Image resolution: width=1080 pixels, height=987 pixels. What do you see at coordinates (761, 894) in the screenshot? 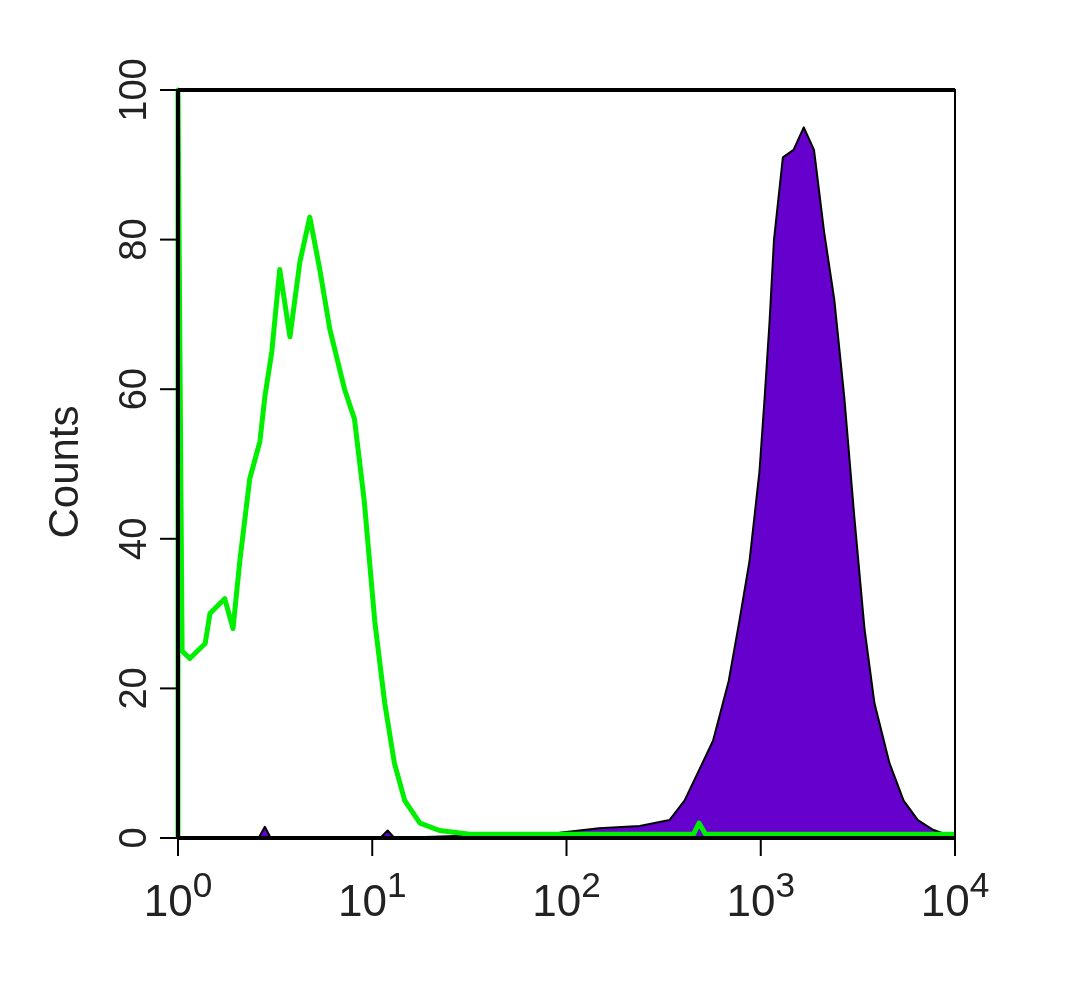
I see `x-tick-label: 10$^{3}$` at bounding box center [761, 894].